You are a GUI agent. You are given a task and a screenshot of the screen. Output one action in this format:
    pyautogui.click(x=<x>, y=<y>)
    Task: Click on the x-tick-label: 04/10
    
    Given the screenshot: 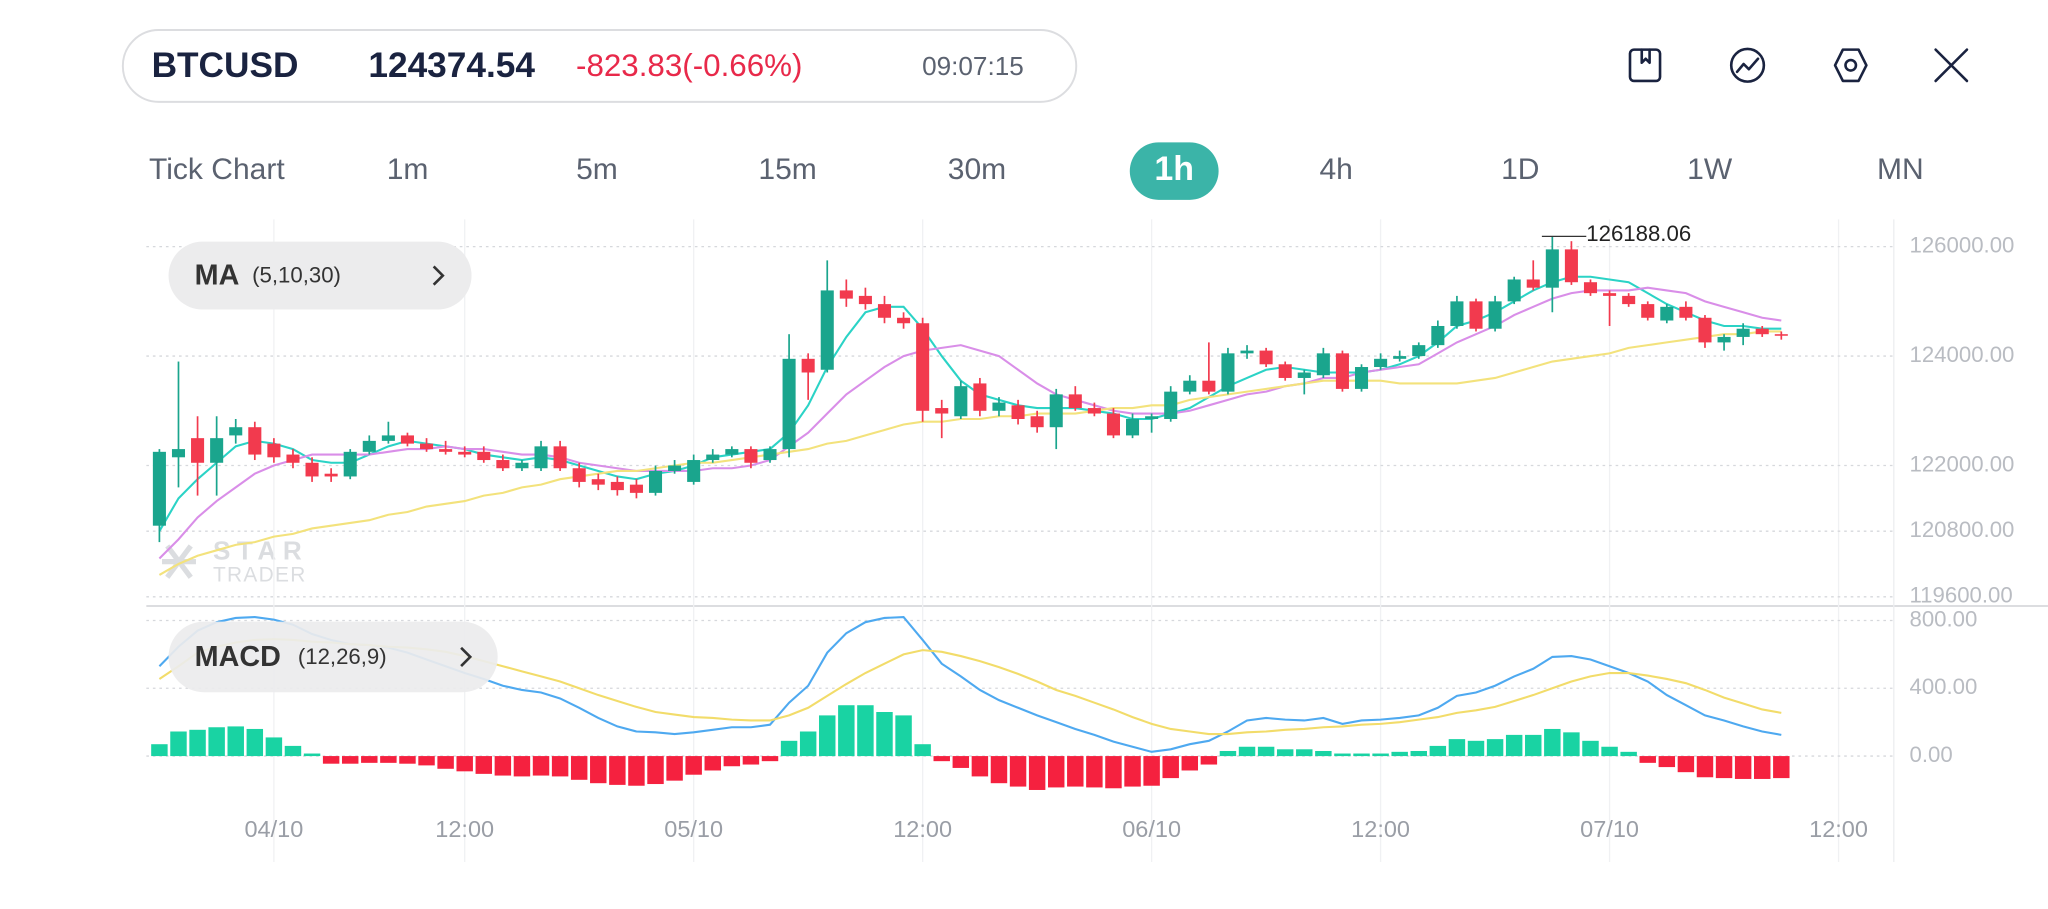 What is the action you would take?
    pyautogui.click(x=273, y=829)
    